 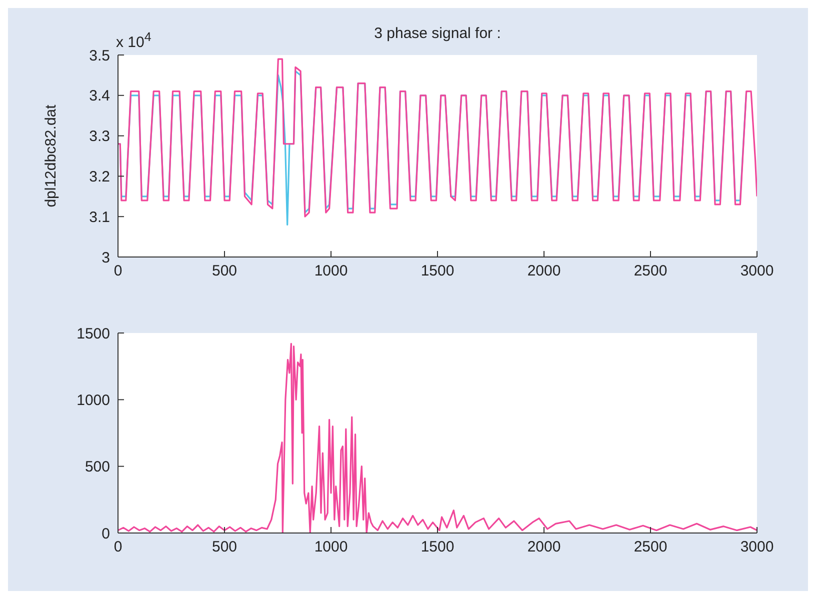 I want to click on y-tick-label: 1500, so click(x=93, y=333).